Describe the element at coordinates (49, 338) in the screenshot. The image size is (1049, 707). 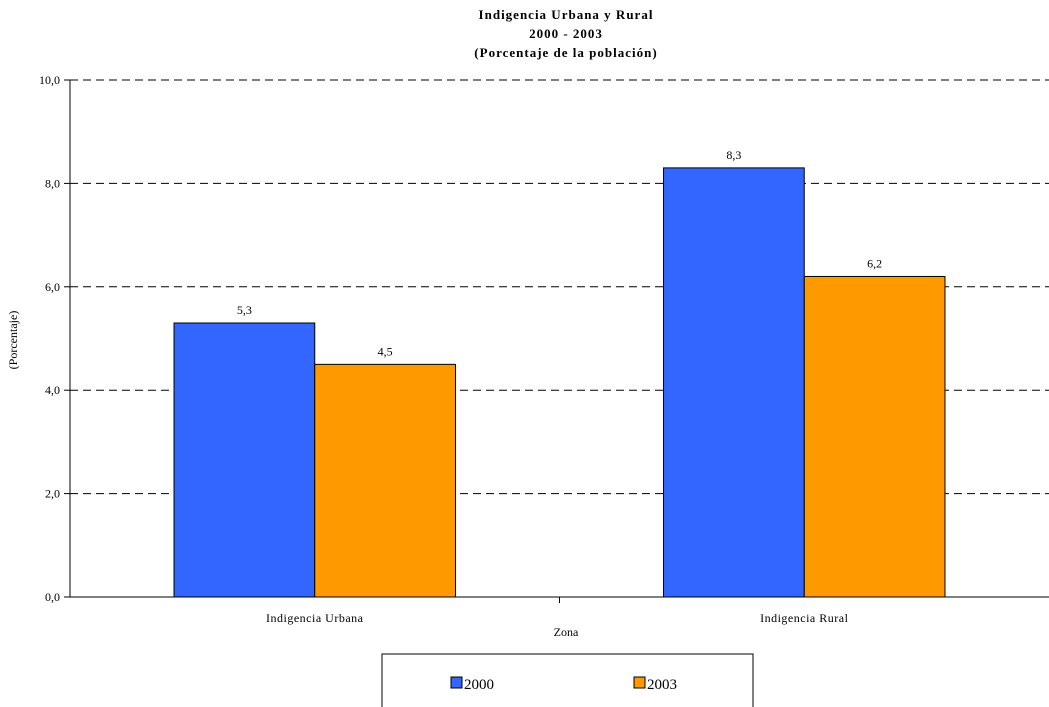
I see `y-tick-labels: 0,0 2,0 4,0 6,0 8,0 10,0` at that location.